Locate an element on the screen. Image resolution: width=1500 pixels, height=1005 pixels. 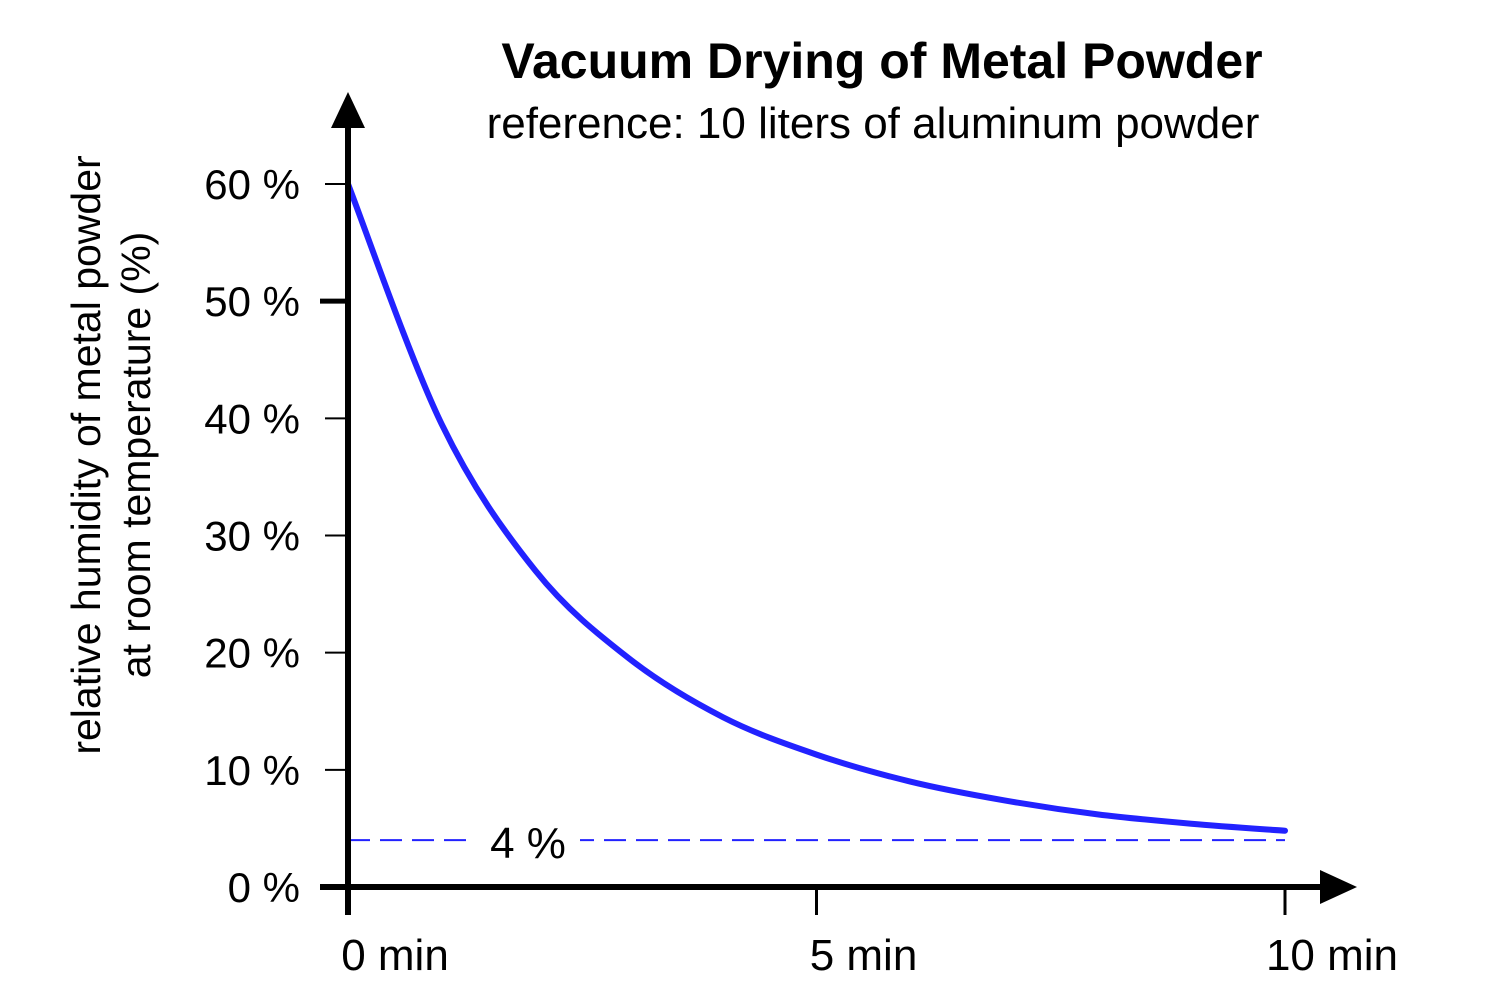
x-tick-label: 10 min is located at coordinates (1332, 955).